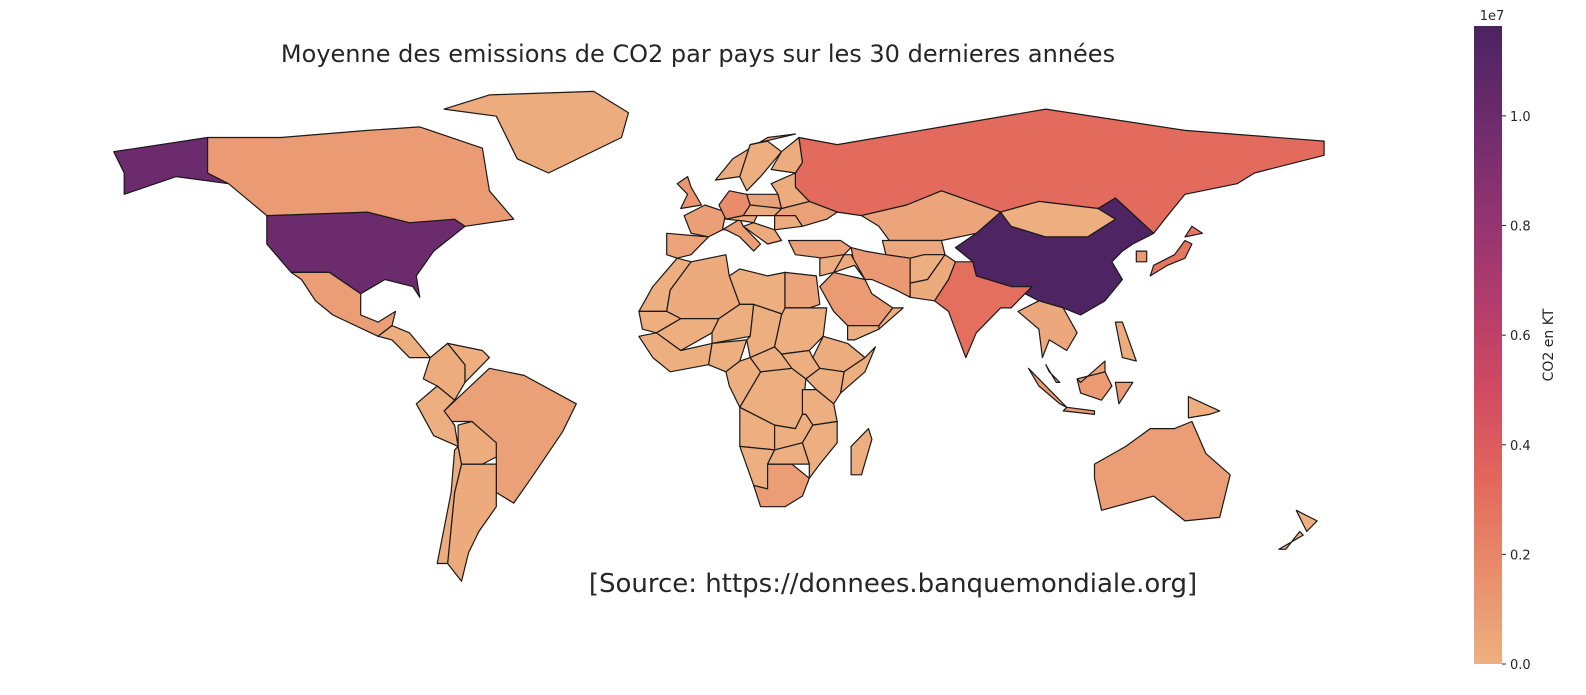 The image size is (1586, 695). I want to click on colorbar, so click(1488, 345).